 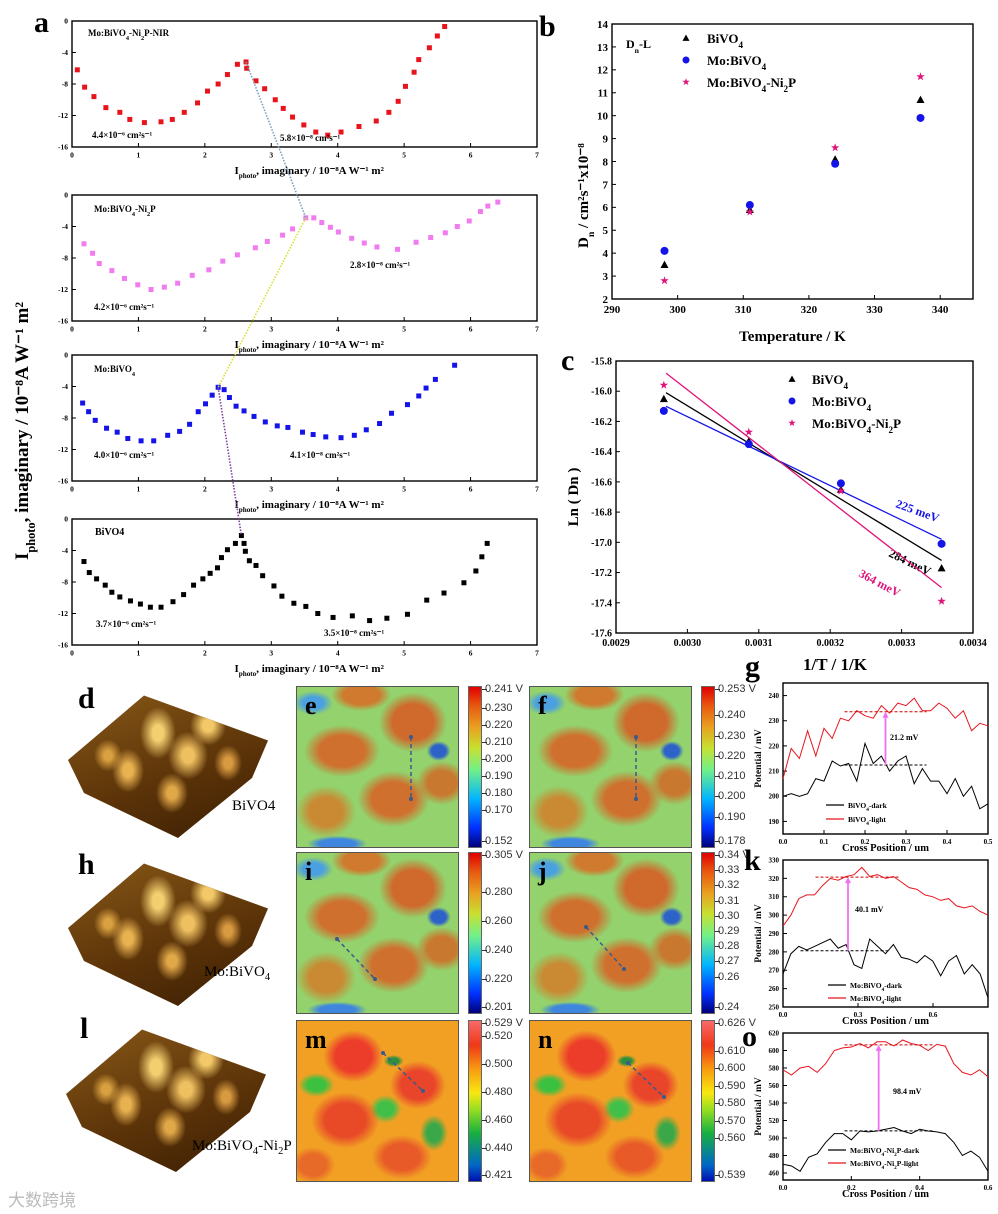 I want to click on x-tick-label: 5, so click(x=404, y=329).